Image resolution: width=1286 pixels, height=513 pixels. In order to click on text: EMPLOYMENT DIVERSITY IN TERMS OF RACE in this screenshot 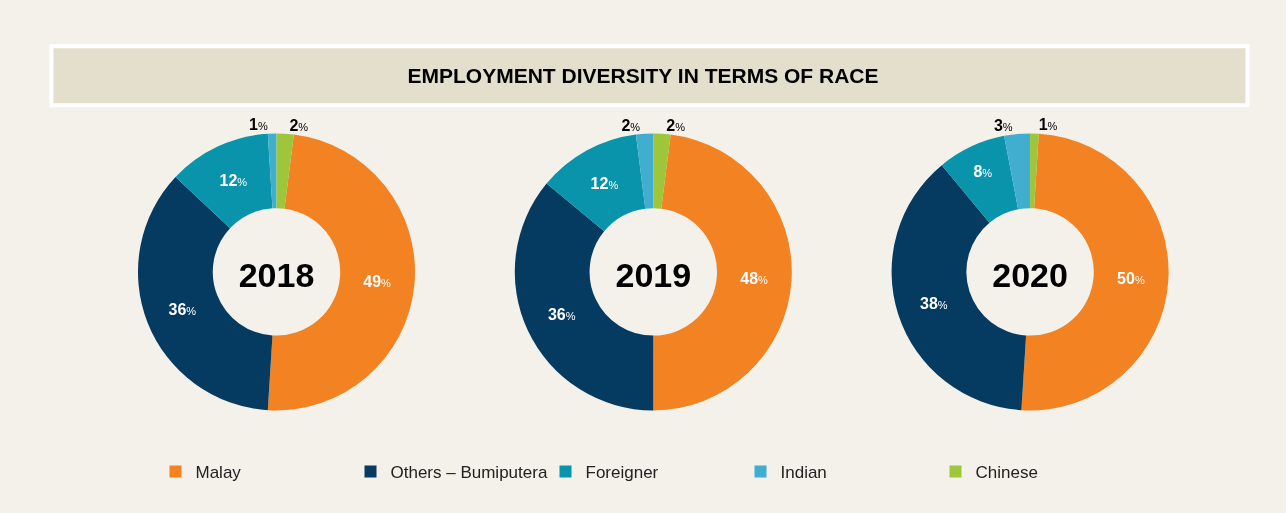, I will do `click(643, 76)`.